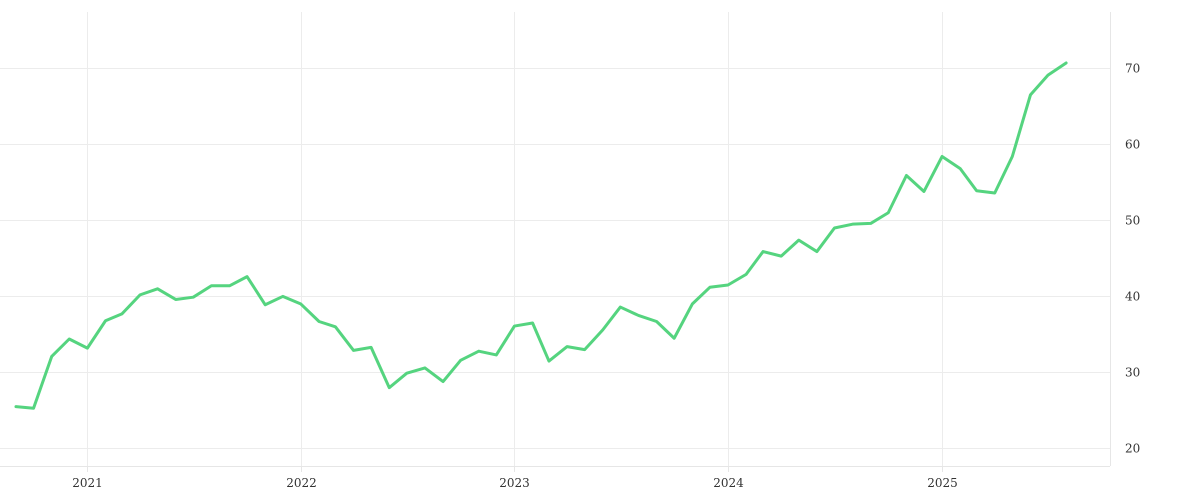 Image resolution: width=1200 pixels, height=500 pixels. What do you see at coordinates (1132, 145) in the screenshot?
I see `y-tick-label: 60` at bounding box center [1132, 145].